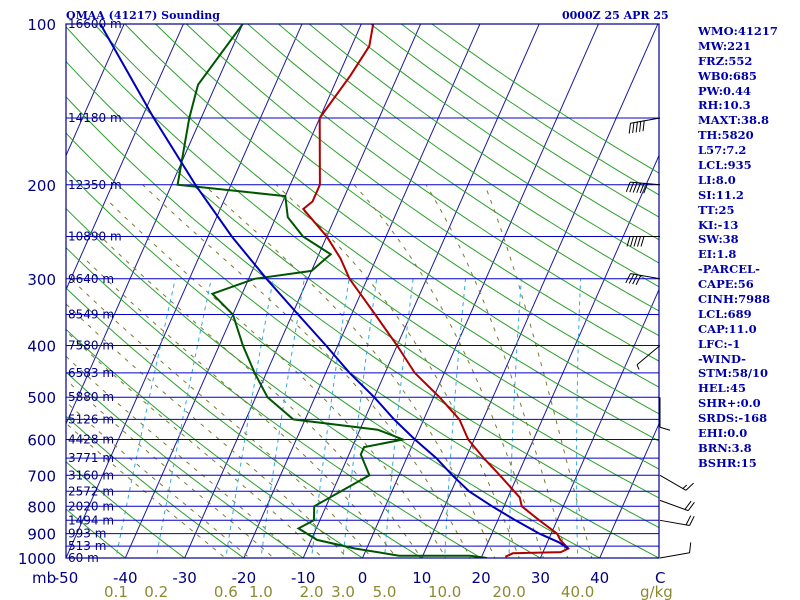 The height and width of the screenshot is (600, 800). I want to click on height-label: 2020 m, so click(91, 506).